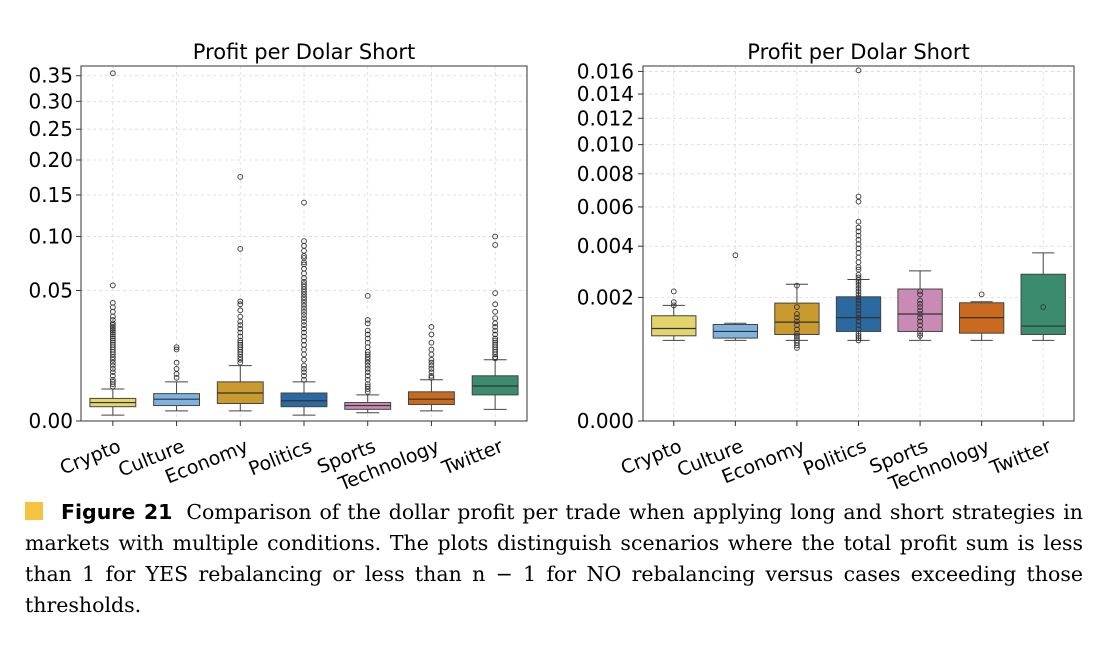  Describe the element at coordinates (981, 316) in the screenshot. I see `box-technology` at that location.